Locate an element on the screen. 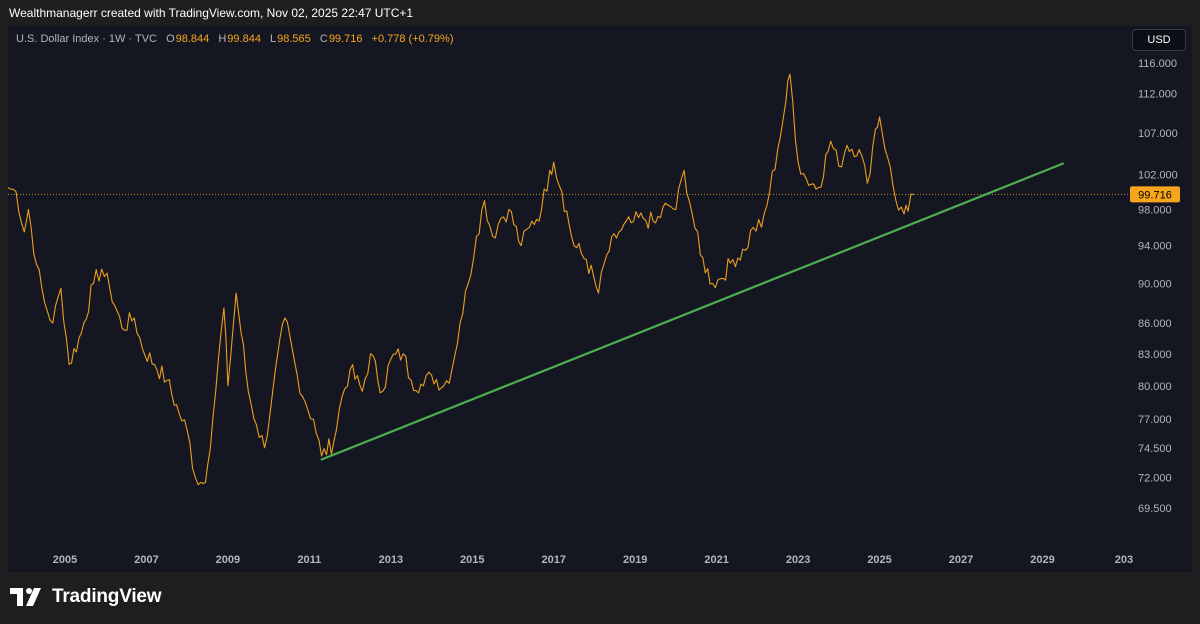 The height and width of the screenshot is (624, 1200). x-tick-label: 2013 is located at coordinates (391, 560).